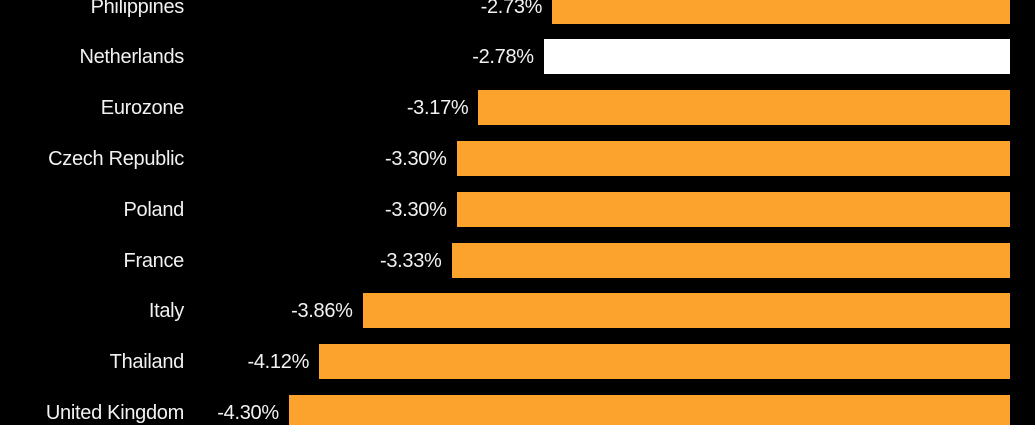 This screenshot has height=425, width=1035. Describe the element at coordinates (166, 311) in the screenshot. I see `category-label: Italy` at that location.